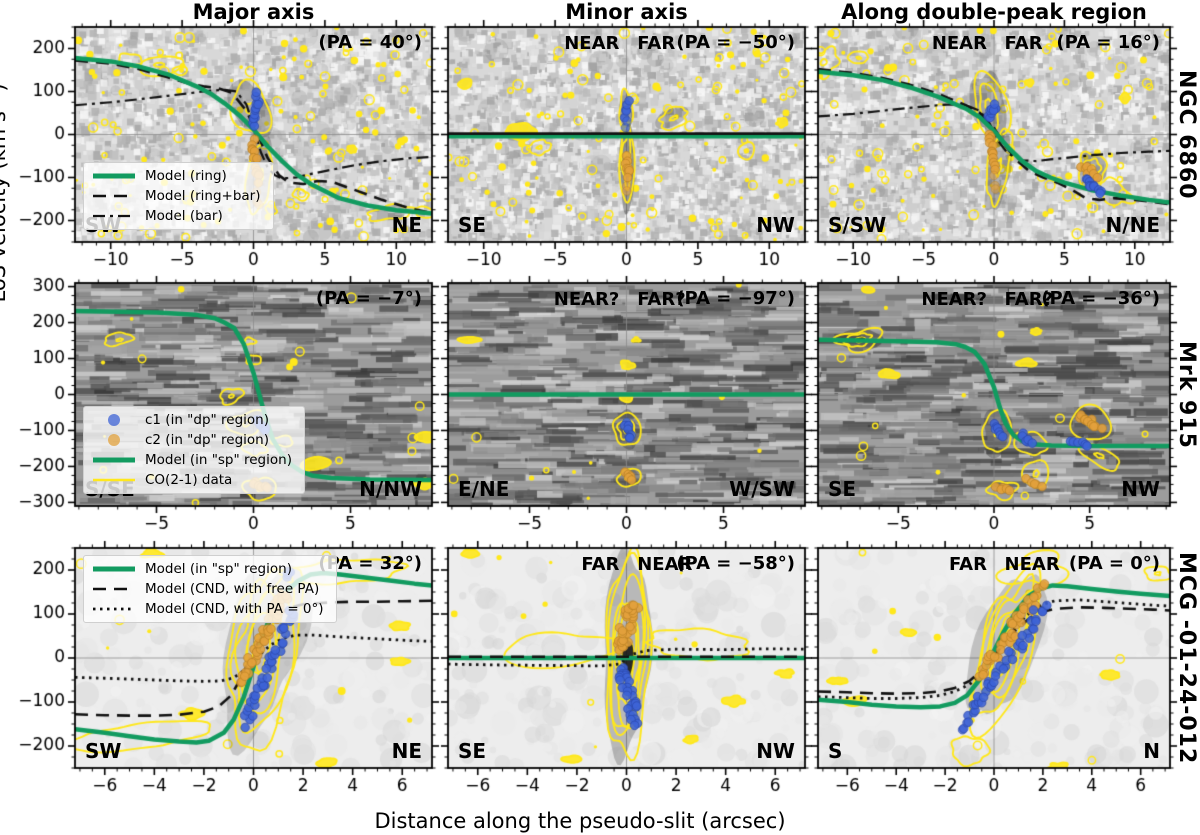  Describe the element at coordinates (1186, 394) in the screenshot. I see `row-label-mrk915: Mrk 915` at that location.